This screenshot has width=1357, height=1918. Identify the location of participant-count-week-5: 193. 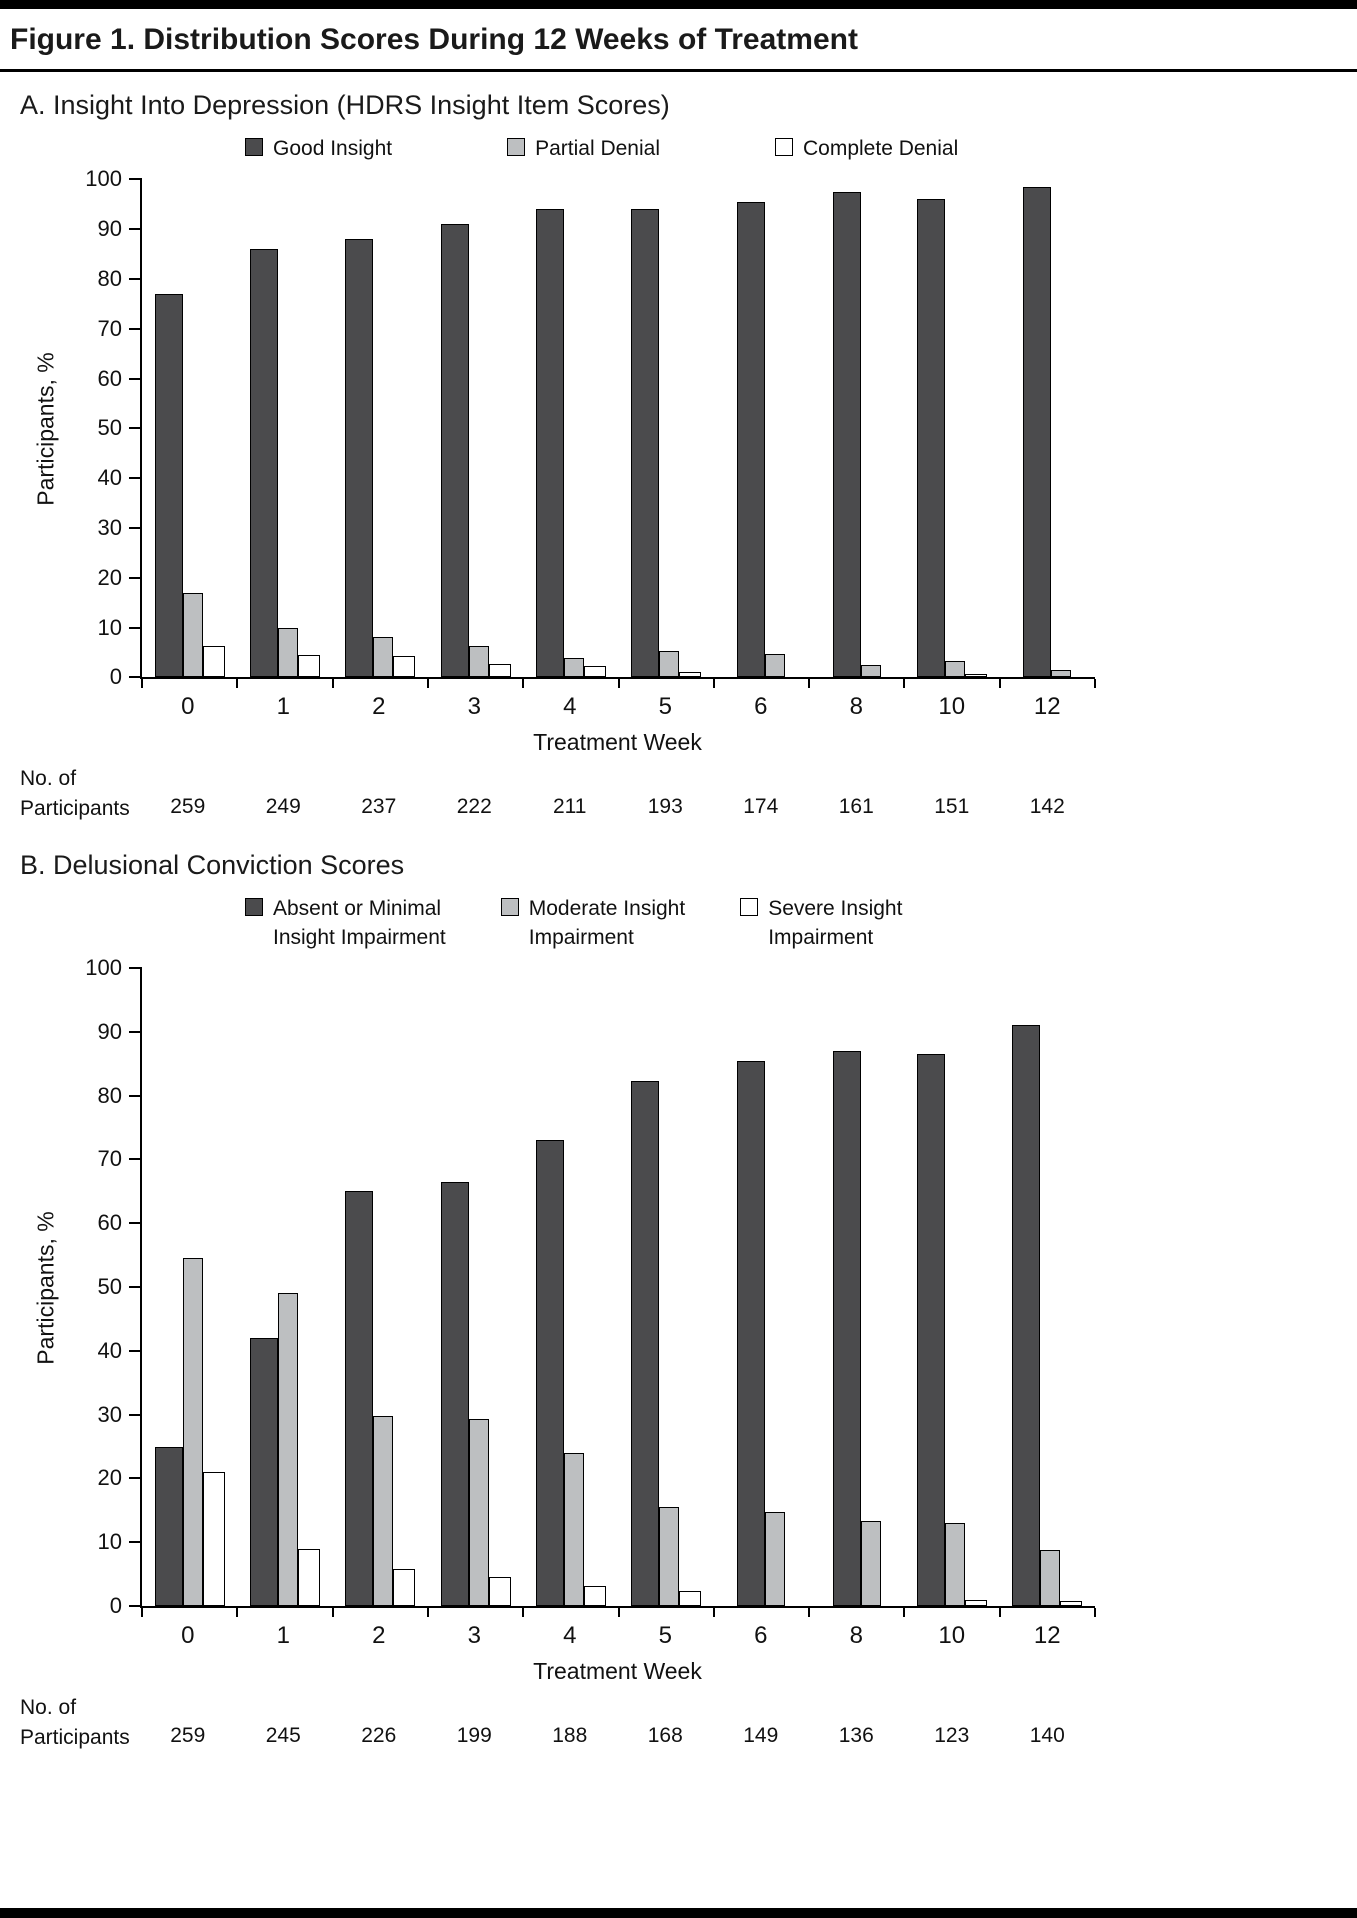
(665, 807).